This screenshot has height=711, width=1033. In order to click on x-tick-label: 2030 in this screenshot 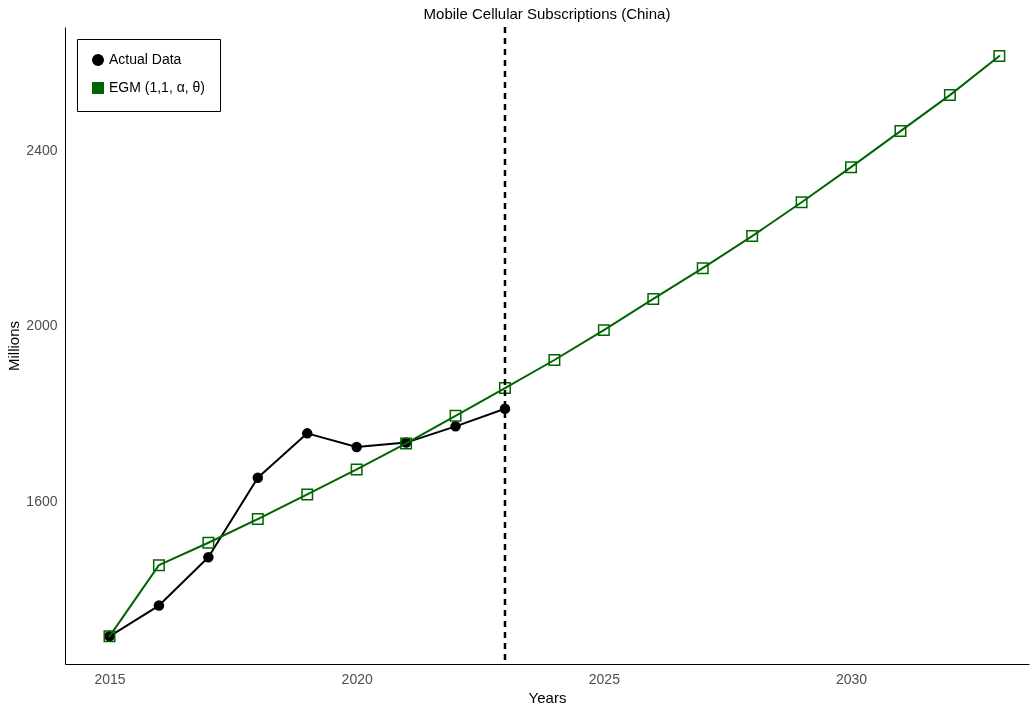, I will do `click(851, 678)`.